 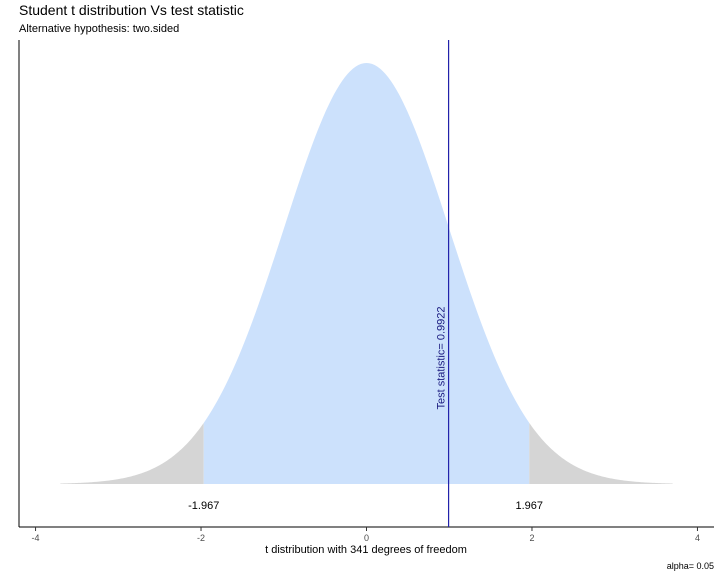 I want to click on x-tick-label: 0, so click(x=366, y=538).